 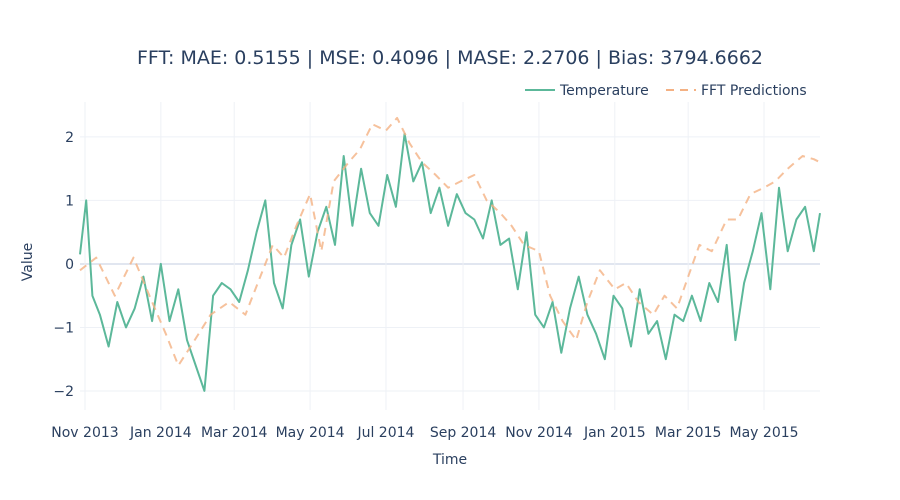 I want to click on x-axis-title: Time, so click(x=449, y=460).